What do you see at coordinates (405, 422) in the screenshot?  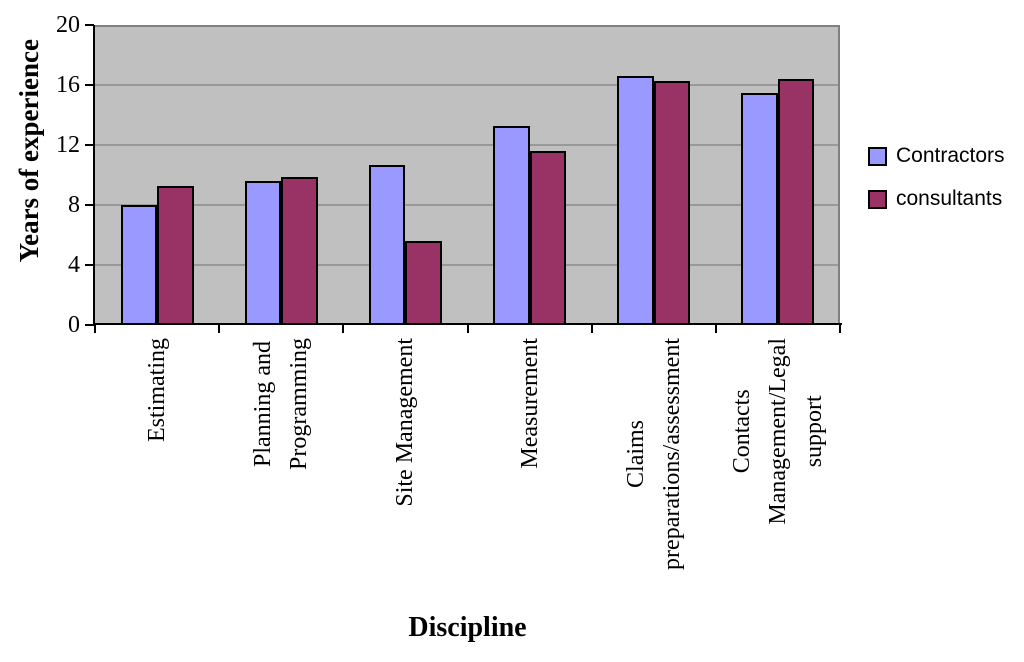 I see `x-category-label: Site Management` at bounding box center [405, 422].